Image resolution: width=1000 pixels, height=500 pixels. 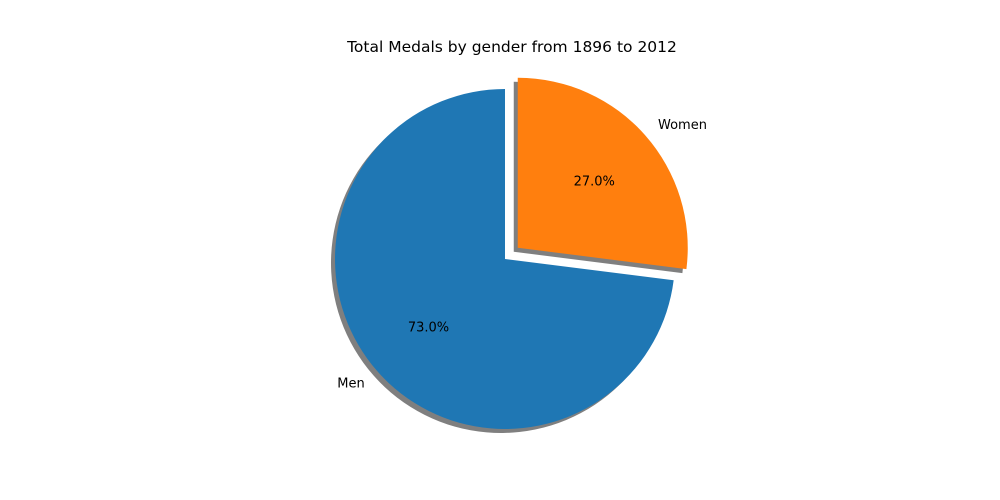 What do you see at coordinates (511, 47) in the screenshot?
I see `chart-title: Total Medals by gender from 1896 to 2012` at bounding box center [511, 47].